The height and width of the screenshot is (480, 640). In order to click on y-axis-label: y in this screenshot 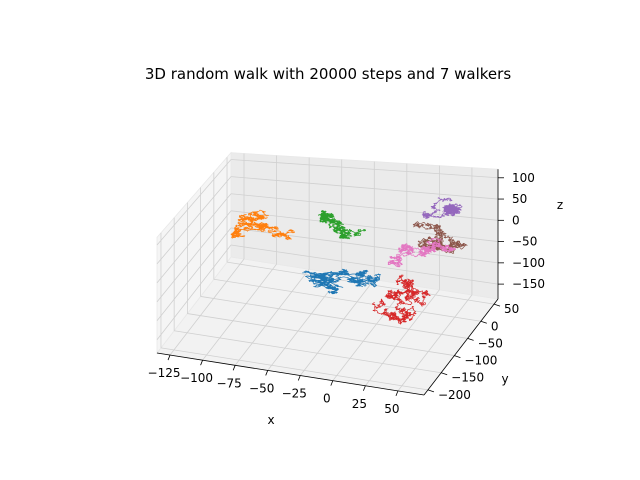, I will do `click(504, 379)`.